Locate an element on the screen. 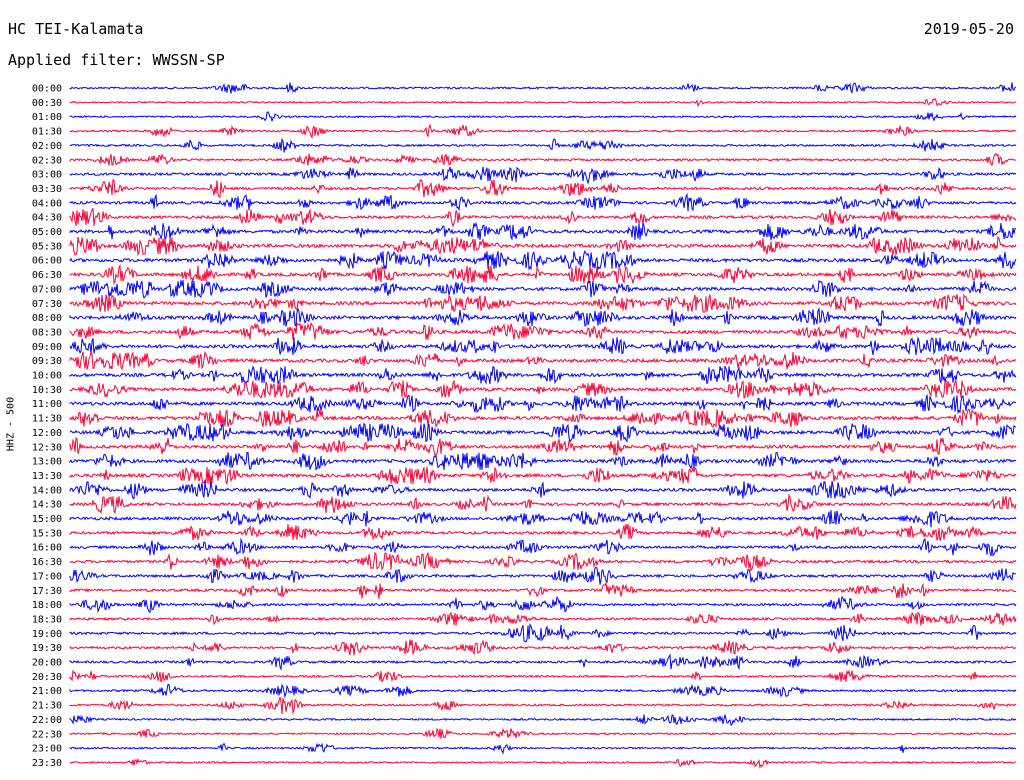  row-label: 10:30 is located at coordinates (47, 390).